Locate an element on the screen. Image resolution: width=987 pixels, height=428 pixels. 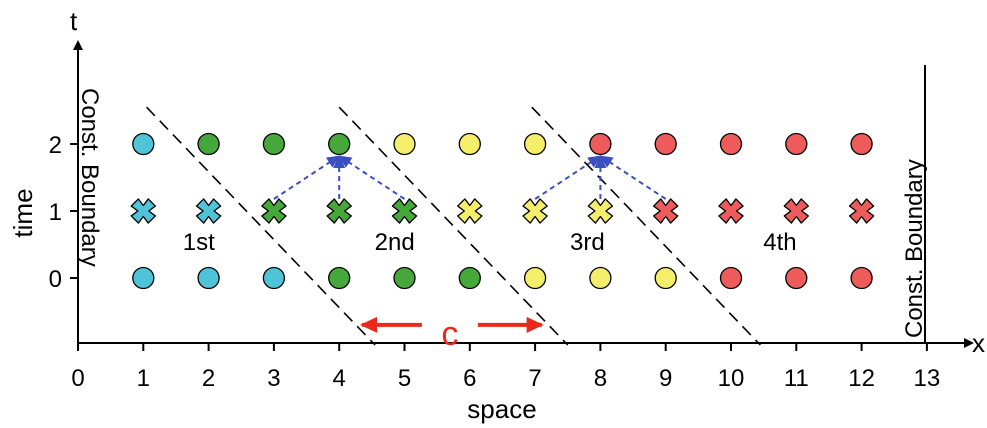
y-axis-title: time is located at coordinates (23, 212).